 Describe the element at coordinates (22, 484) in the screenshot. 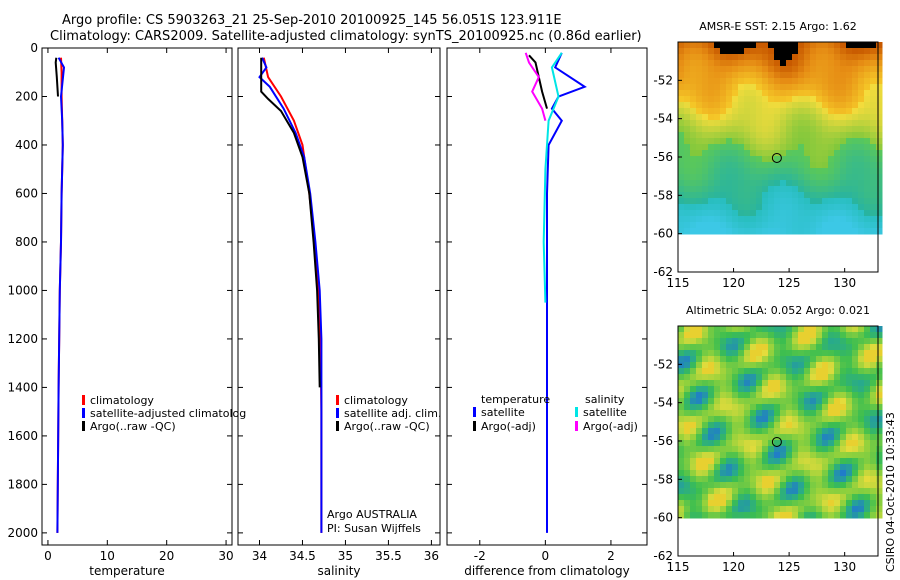

I see `y-tick-label: 1800` at that location.